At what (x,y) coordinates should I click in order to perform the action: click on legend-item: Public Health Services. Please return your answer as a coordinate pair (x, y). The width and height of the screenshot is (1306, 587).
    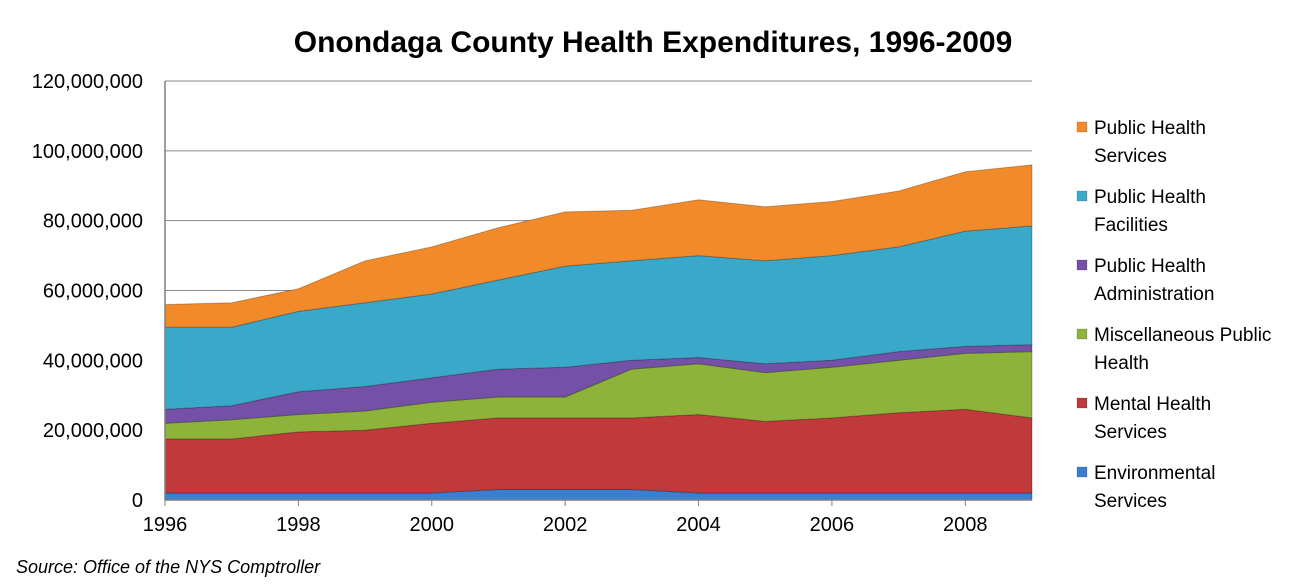
    Looking at the image, I should click on (1141, 142).